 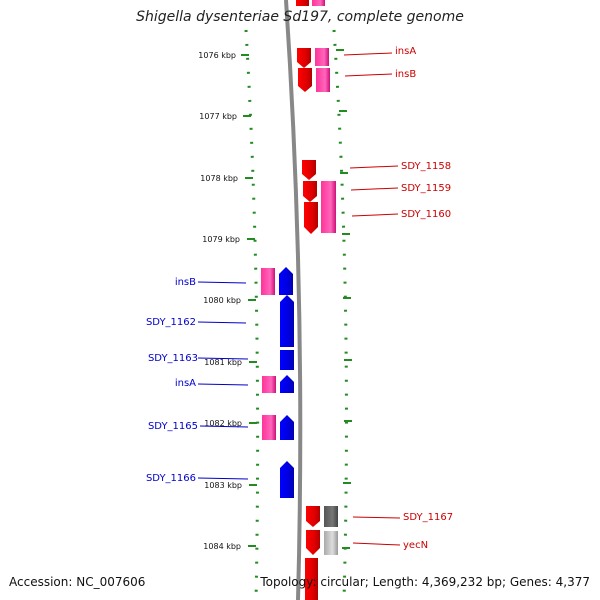 What do you see at coordinates (356, 57) in the screenshot?
I see `gene-insA-forward: insA` at bounding box center [356, 57].